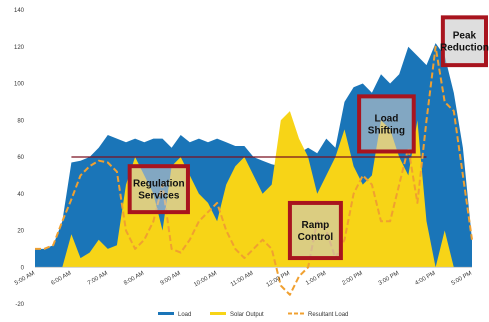 This screenshot has height=322, width=489. I want to click on annotation-label: Regulation, so click(159, 184).